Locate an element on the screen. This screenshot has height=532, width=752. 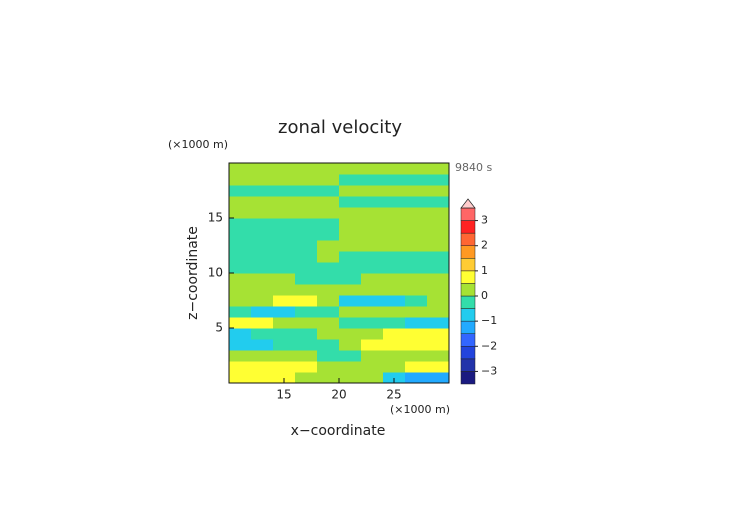
colorbar-extend is located at coordinates (468, 203).